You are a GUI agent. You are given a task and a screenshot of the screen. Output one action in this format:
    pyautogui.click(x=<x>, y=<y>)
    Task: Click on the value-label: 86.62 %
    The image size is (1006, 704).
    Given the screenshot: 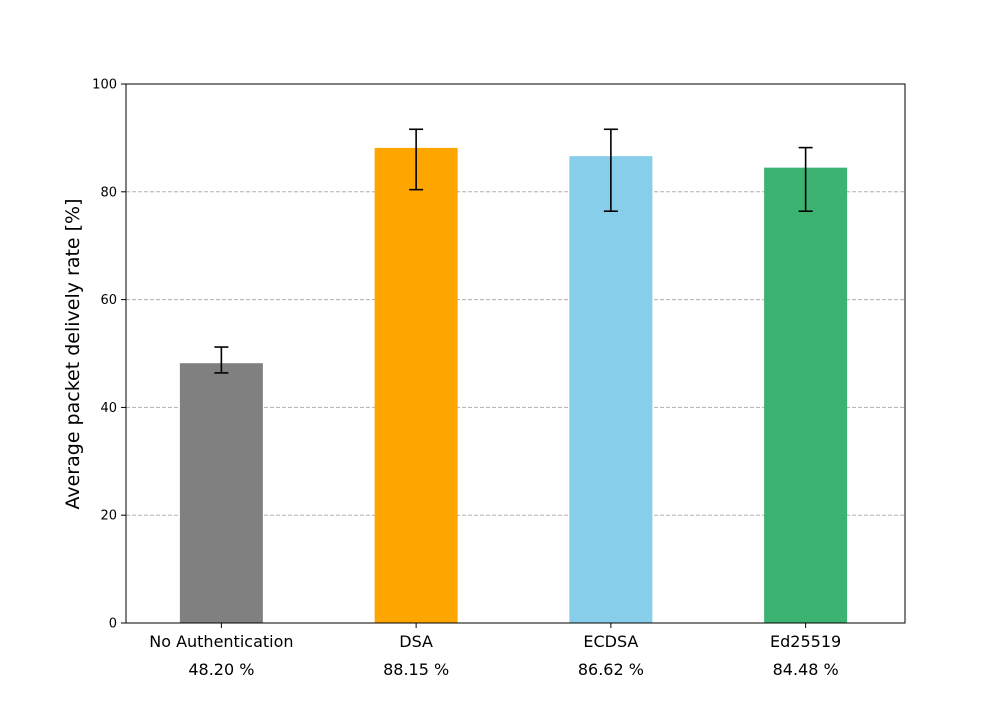 What is the action you would take?
    pyautogui.click(x=611, y=669)
    